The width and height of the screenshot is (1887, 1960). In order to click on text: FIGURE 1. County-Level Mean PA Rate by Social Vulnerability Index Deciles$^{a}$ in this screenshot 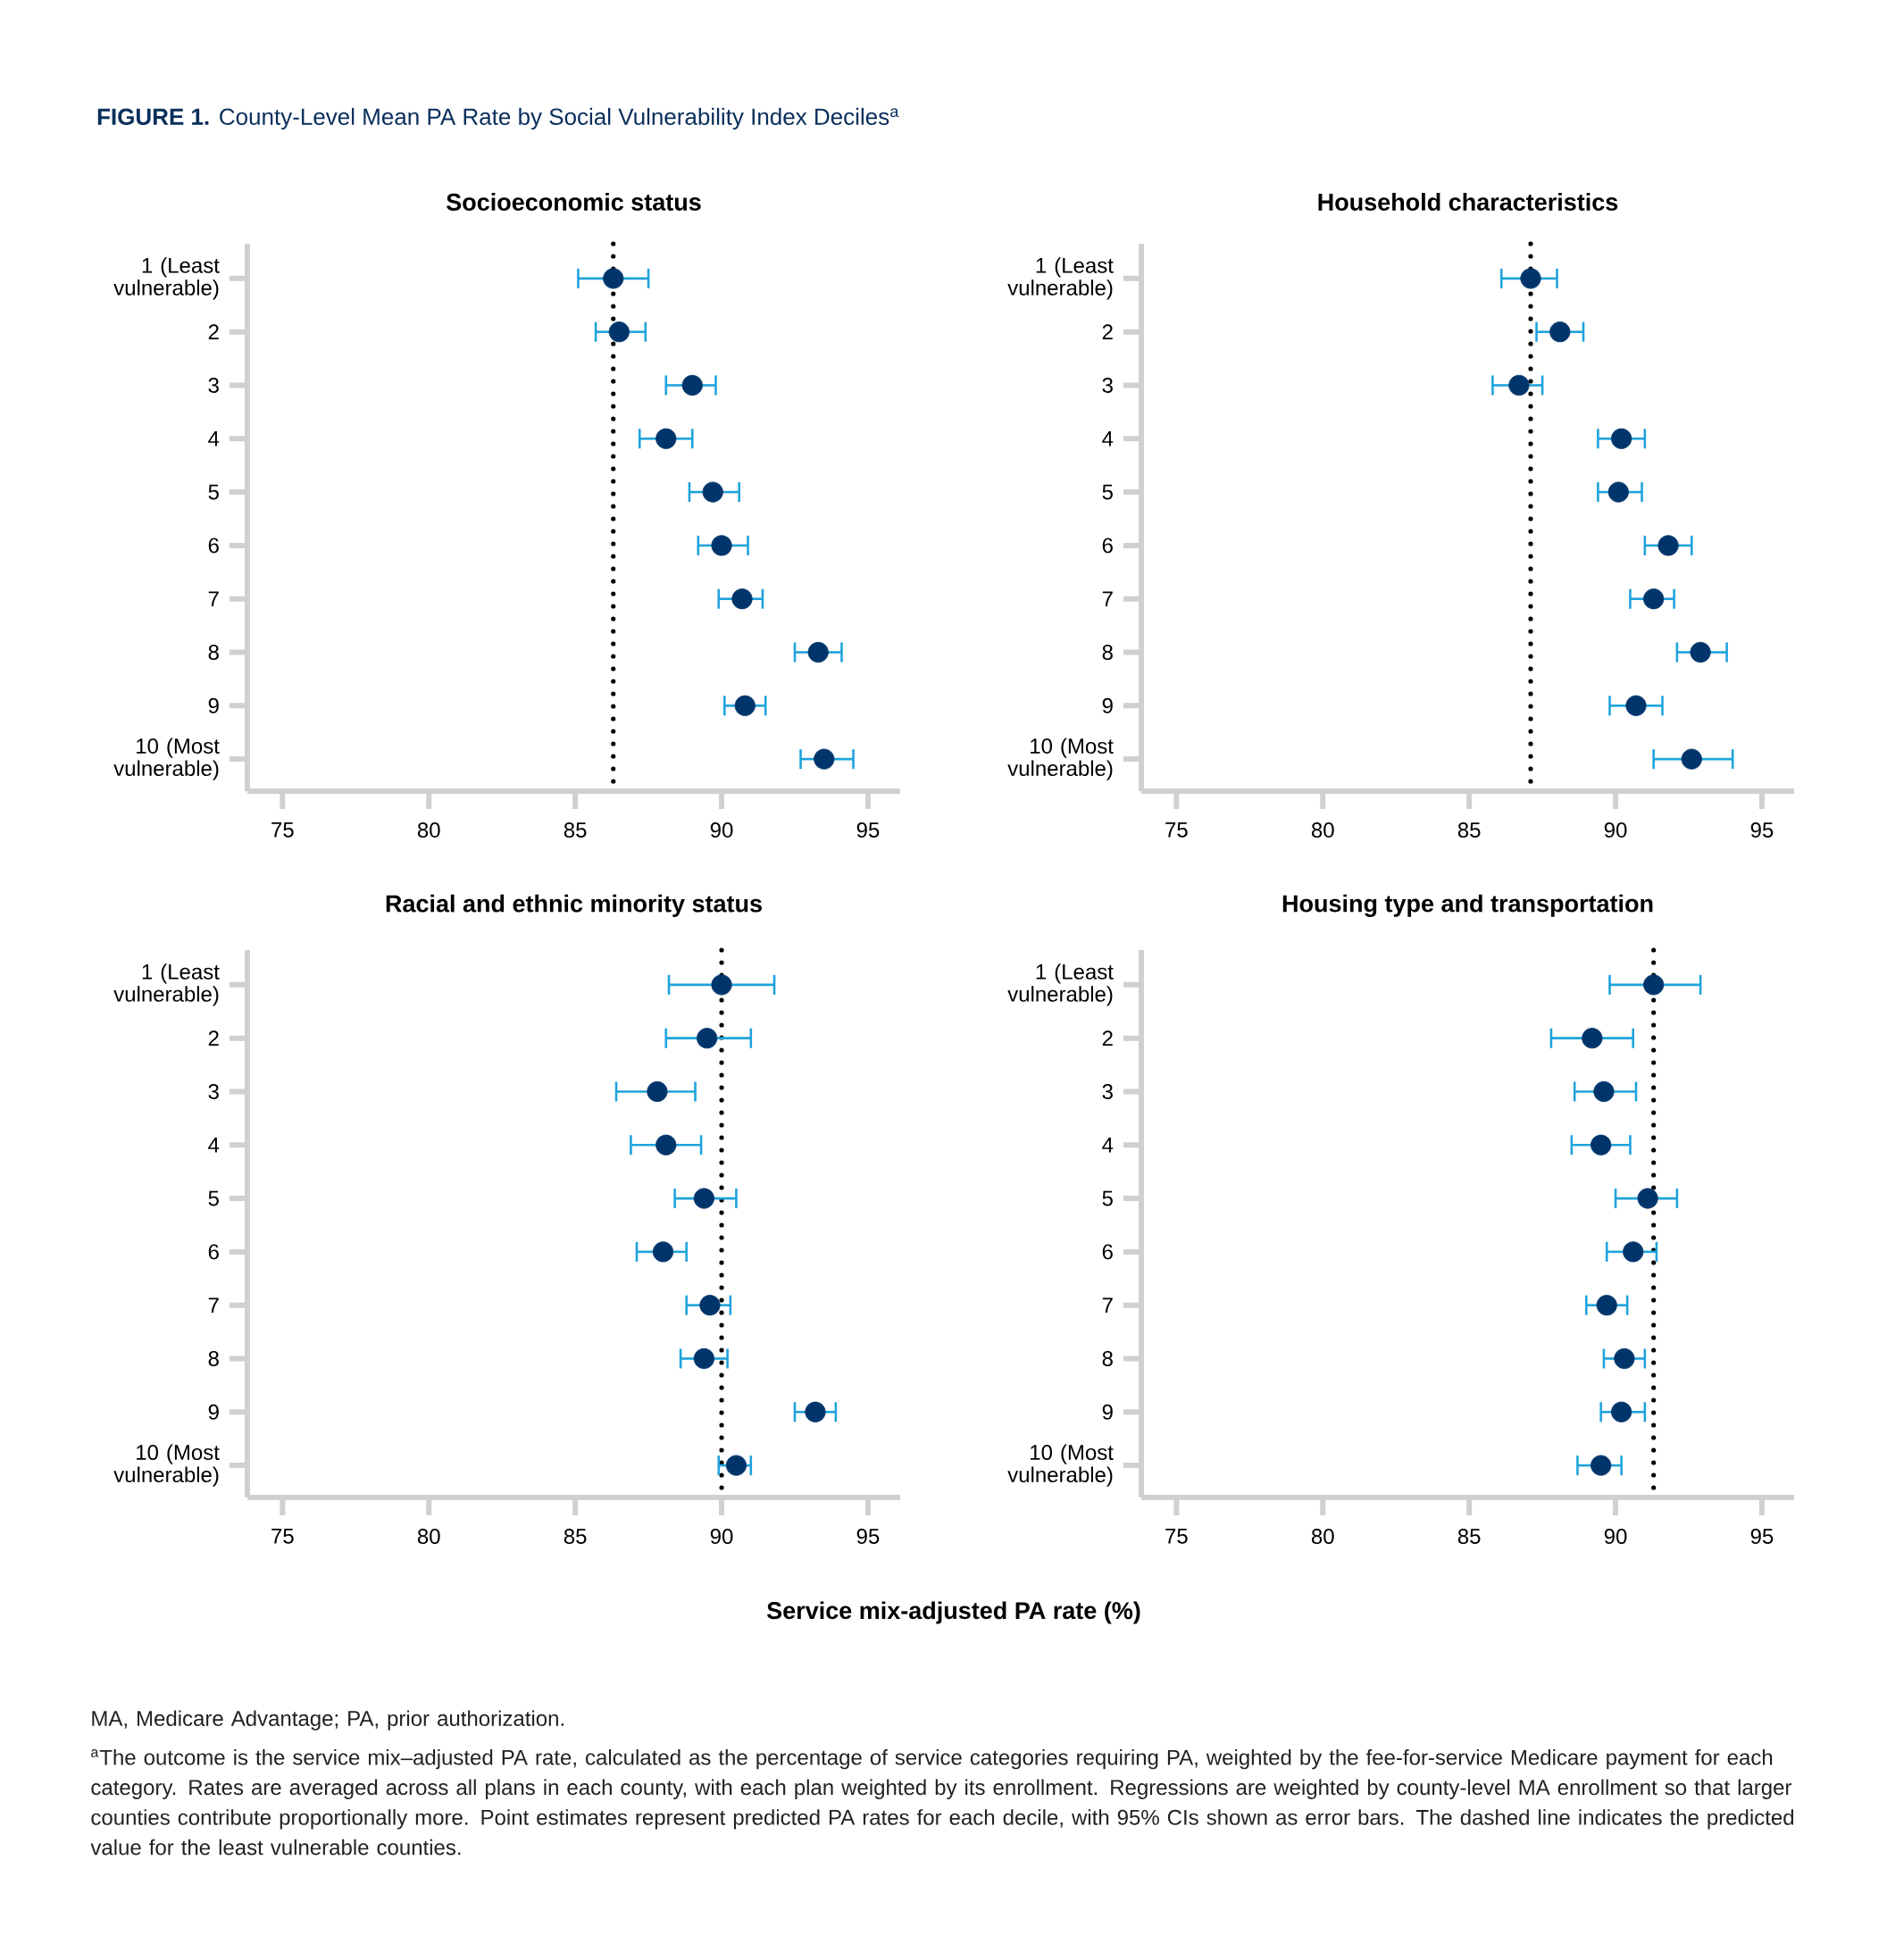, I will do `click(498, 118)`.